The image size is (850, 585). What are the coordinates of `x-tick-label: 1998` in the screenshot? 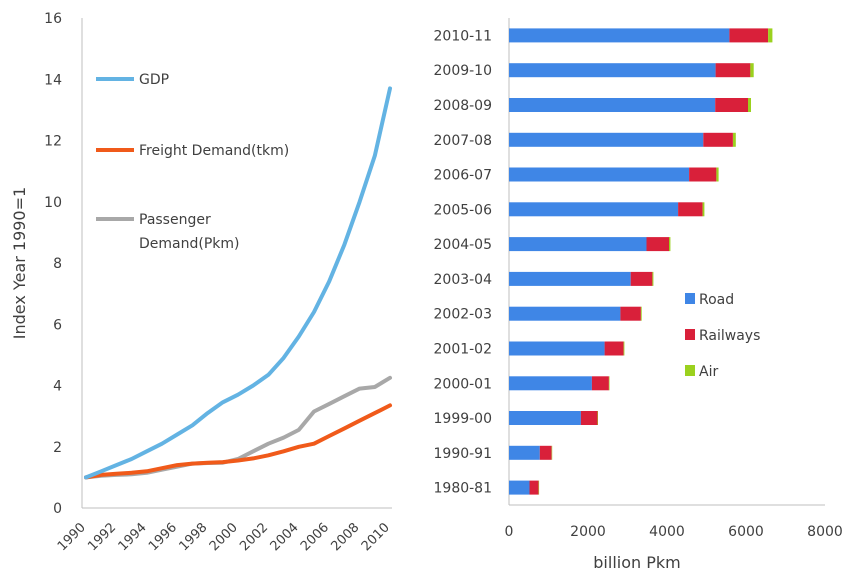 It's located at (193, 537).